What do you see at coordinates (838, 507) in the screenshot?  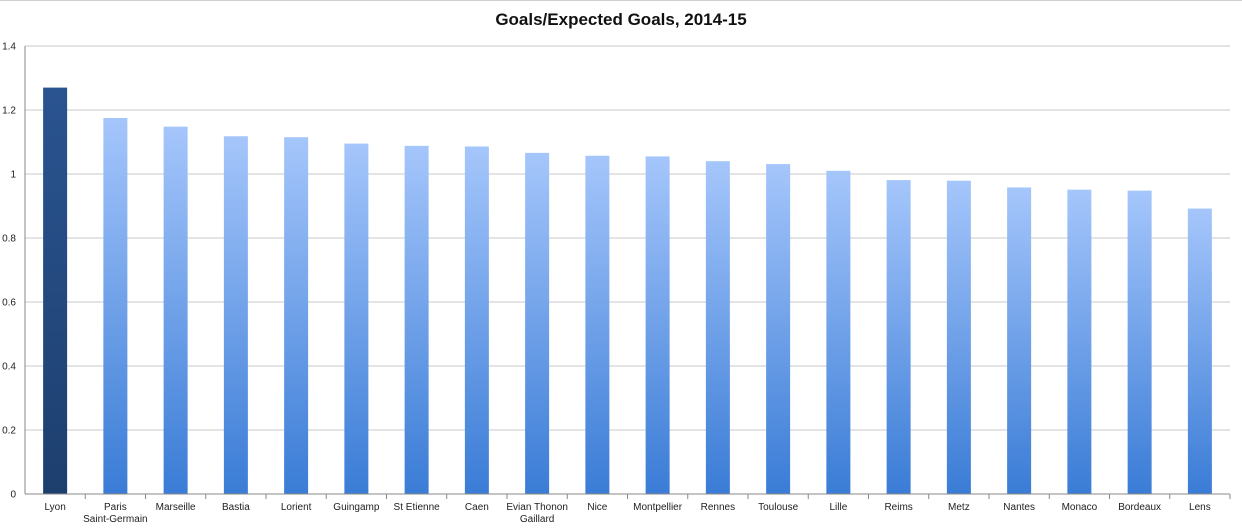 I see `x-tick-label: Lille` at bounding box center [838, 507].